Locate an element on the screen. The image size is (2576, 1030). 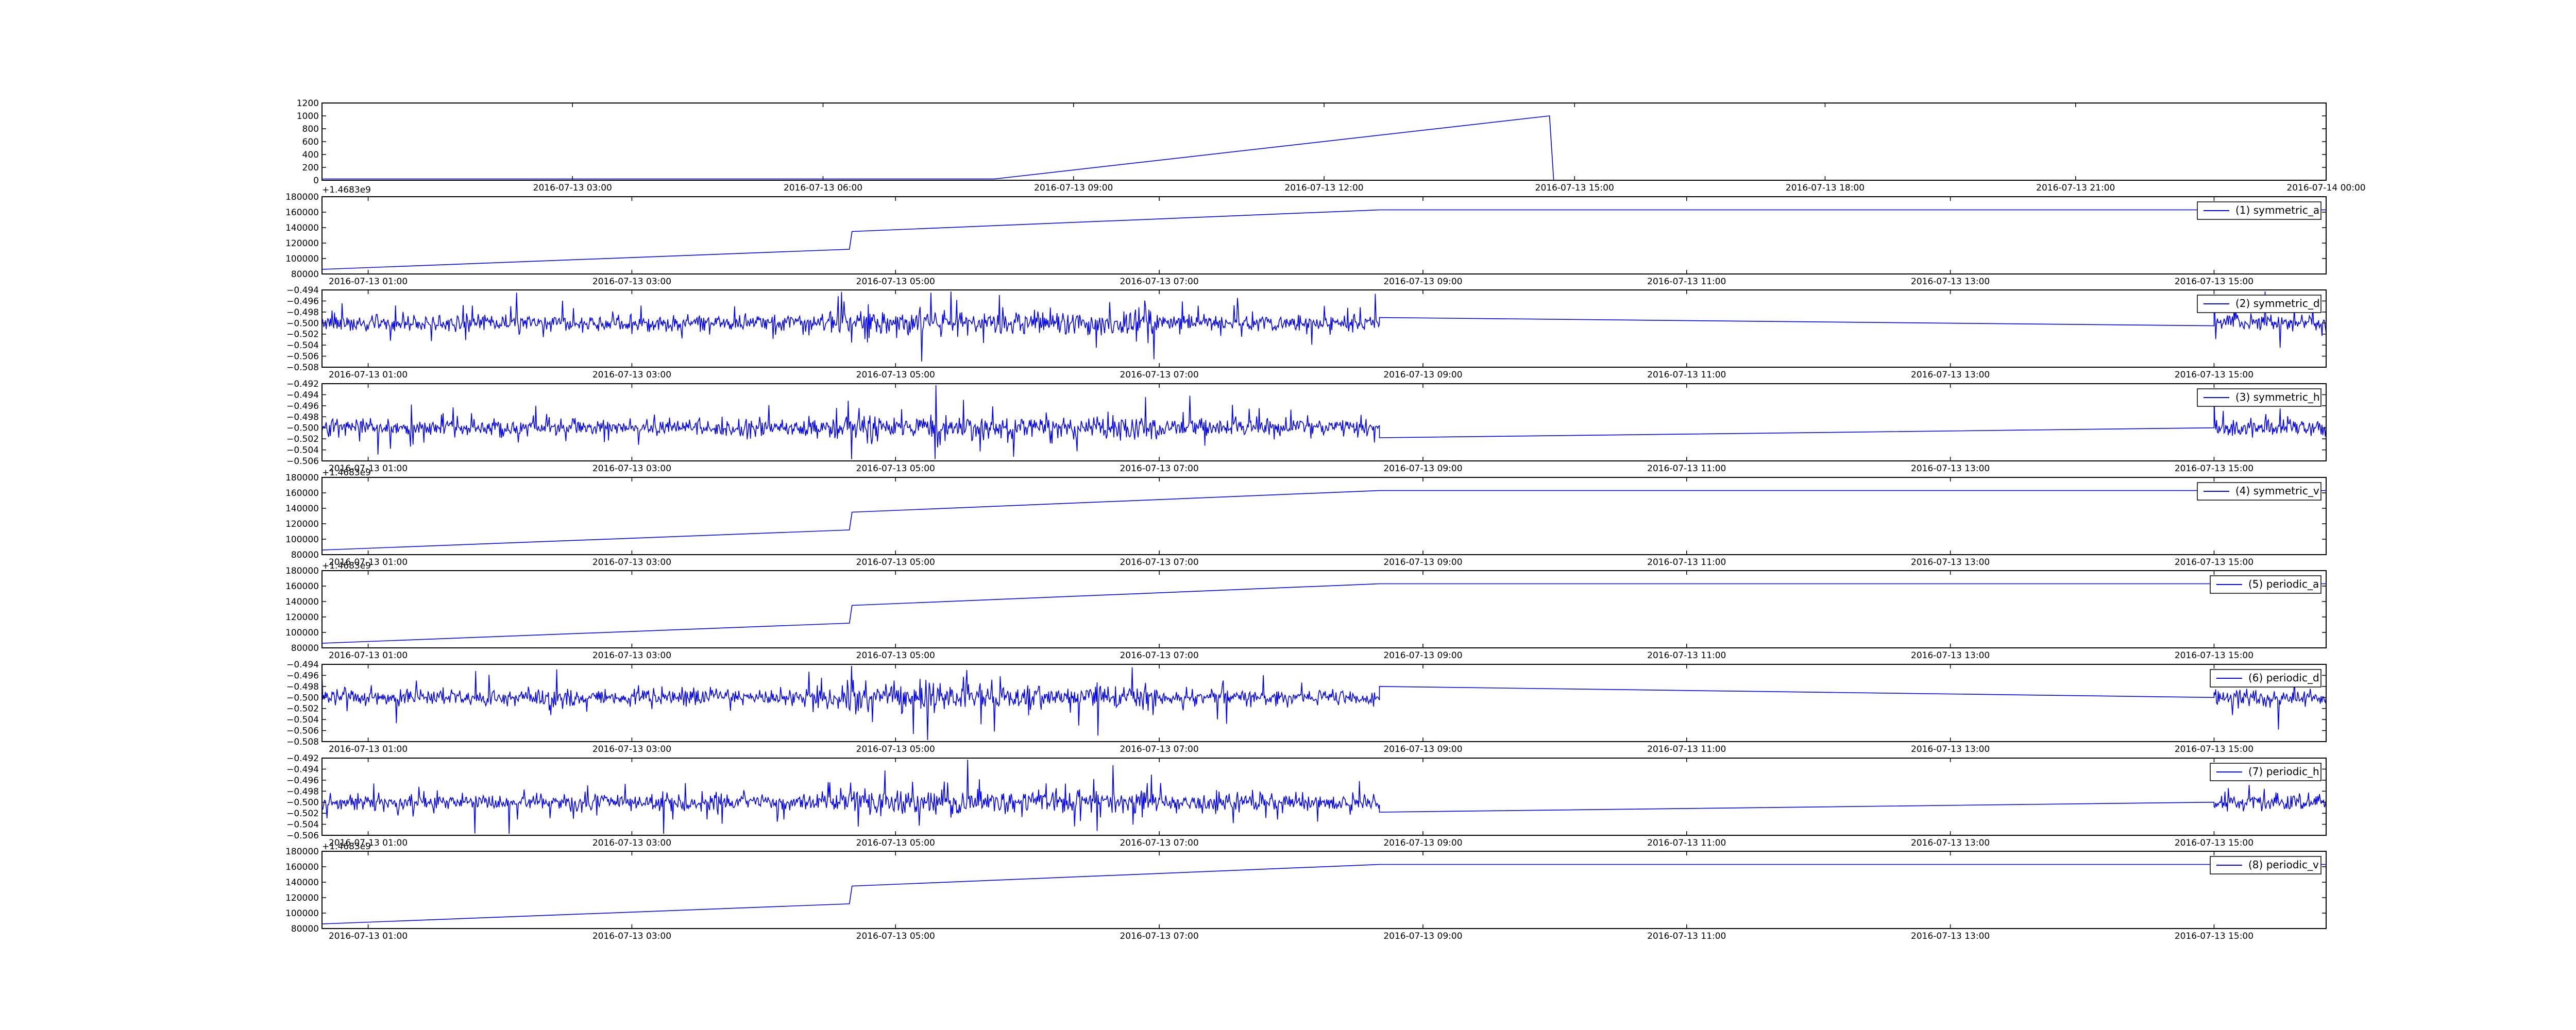
legend-label: (5) periodic_a is located at coordinates (2283, 584).